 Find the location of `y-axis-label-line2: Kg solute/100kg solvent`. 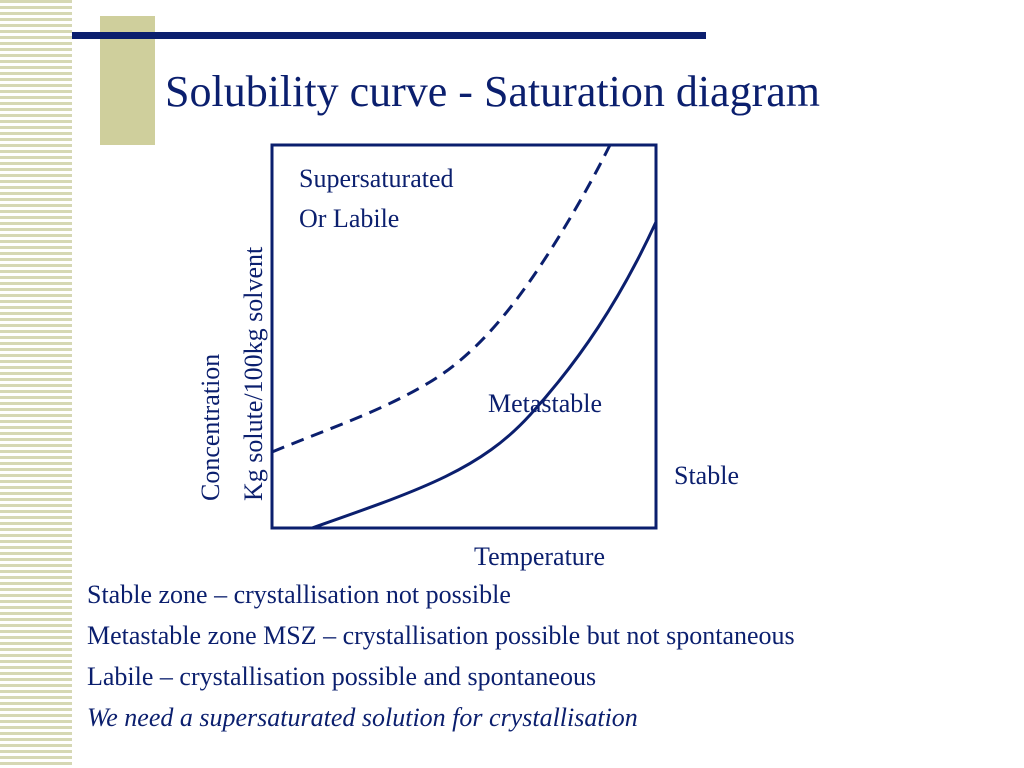

y-axis-label-line2: Kg solute/100kg solvent is located at coordinates (253, 373).